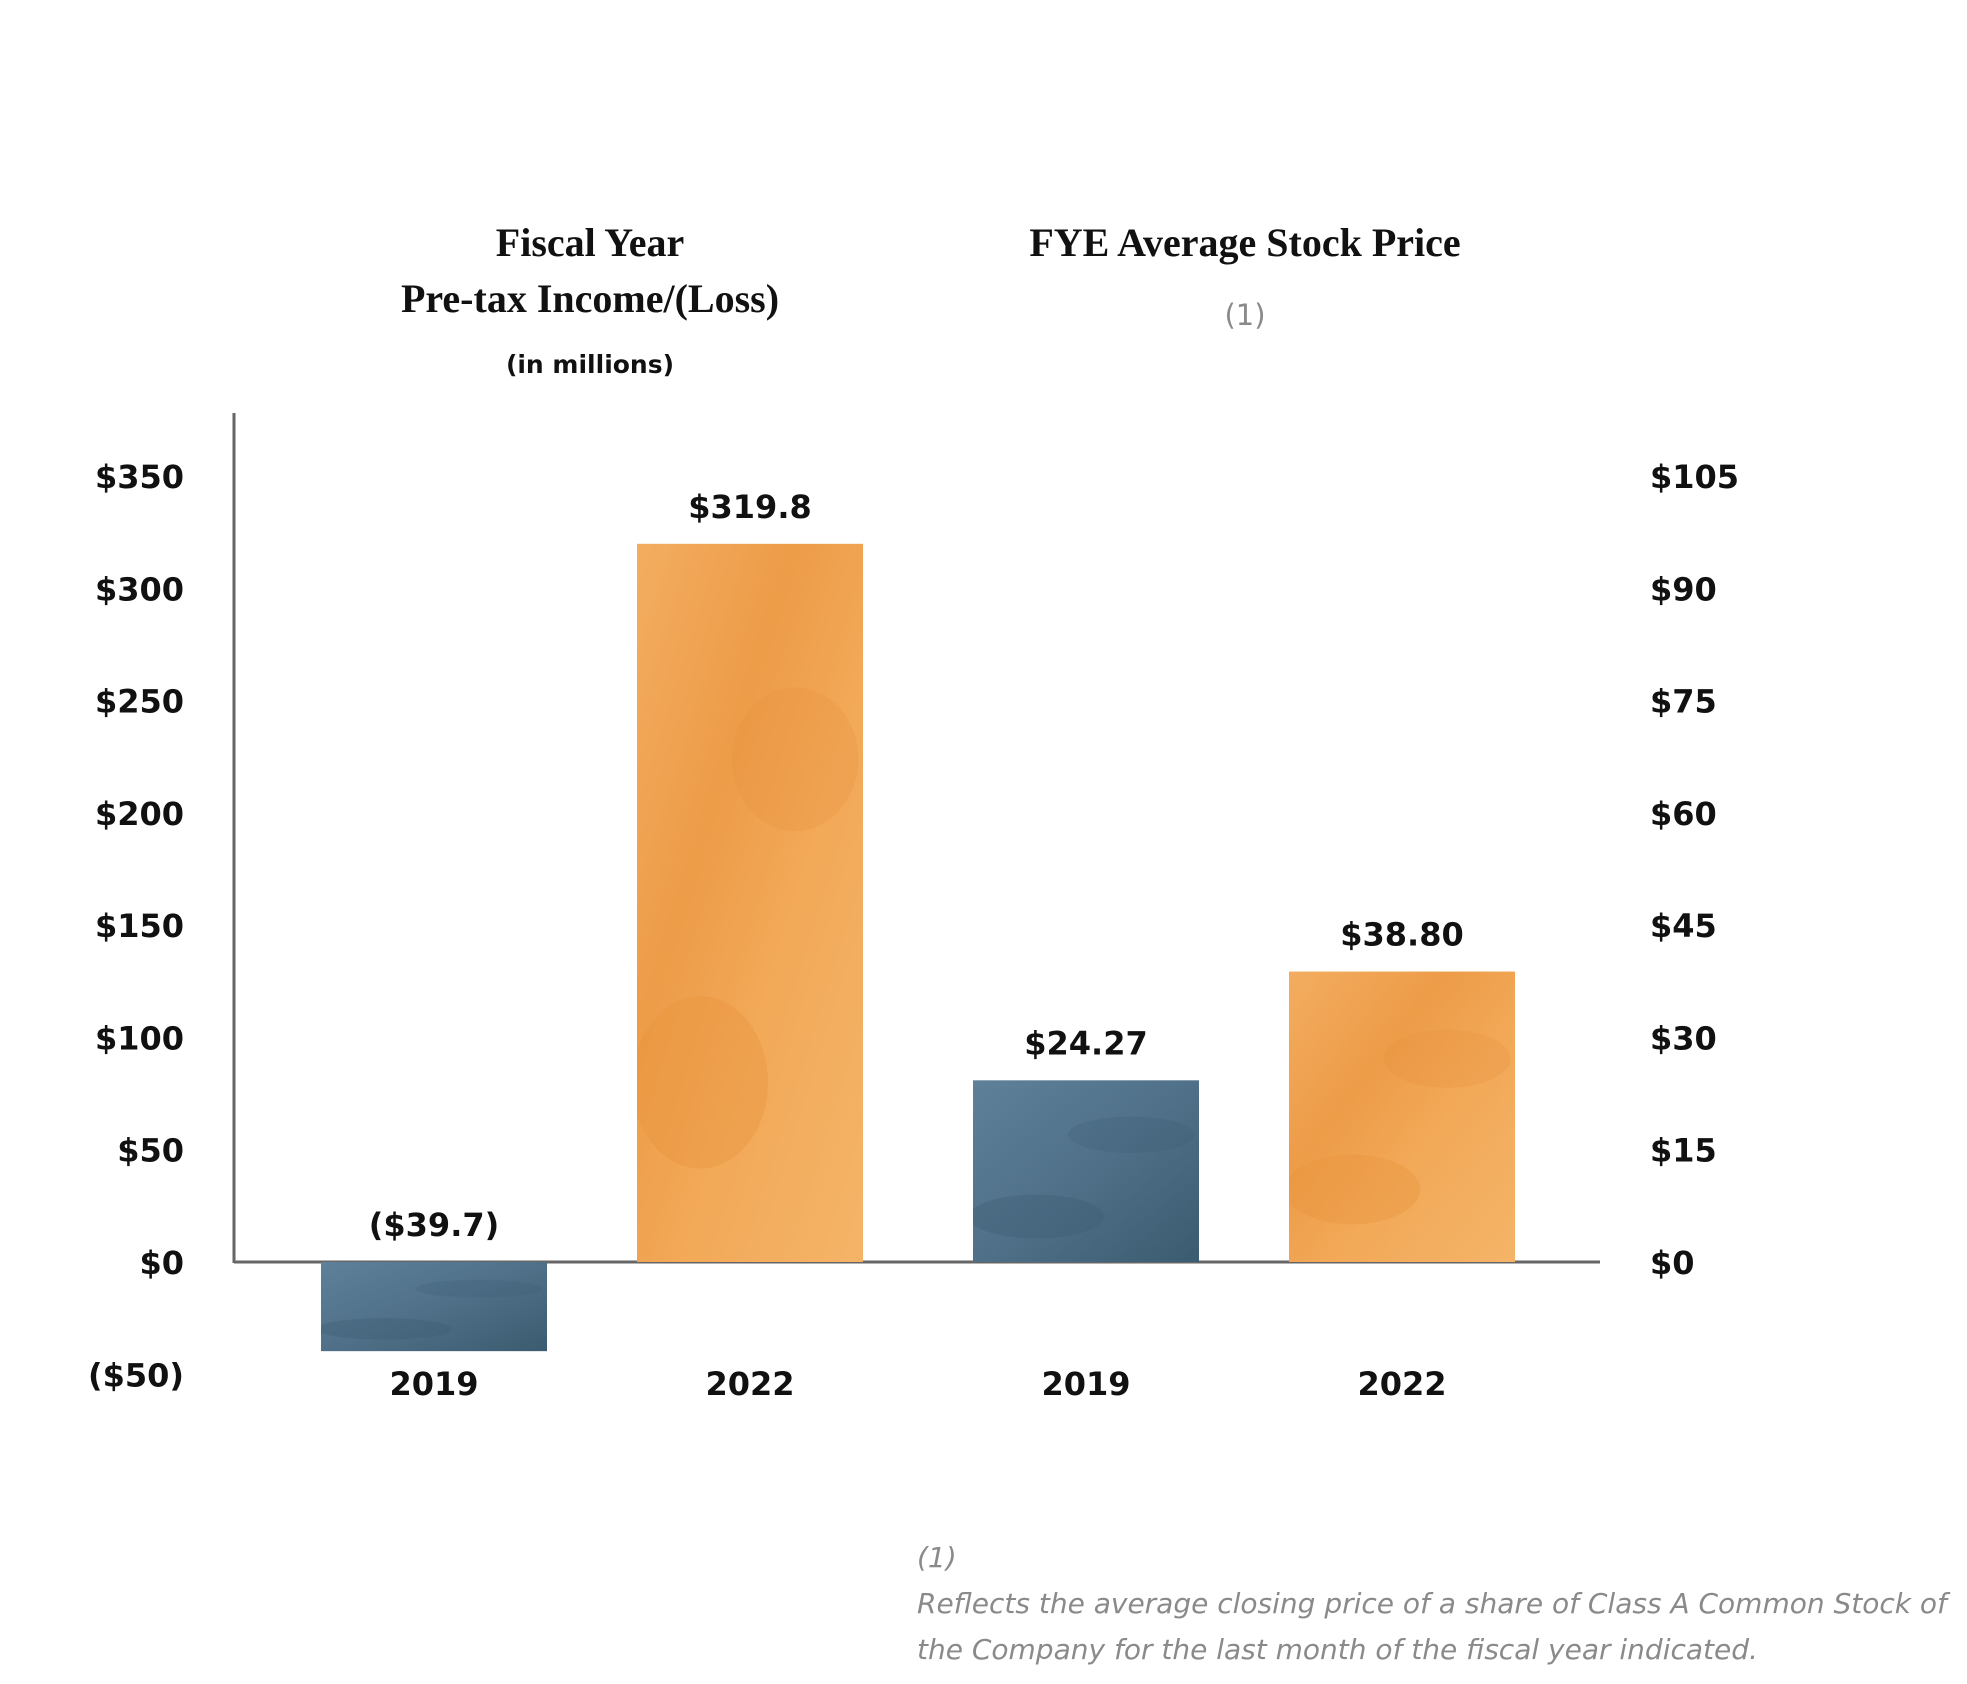 This screenshot has width=1967, height=1684. Describe the element at coordinates (139, 477) in the screenshot. I see `left-y-tick-label: $350` at that location.